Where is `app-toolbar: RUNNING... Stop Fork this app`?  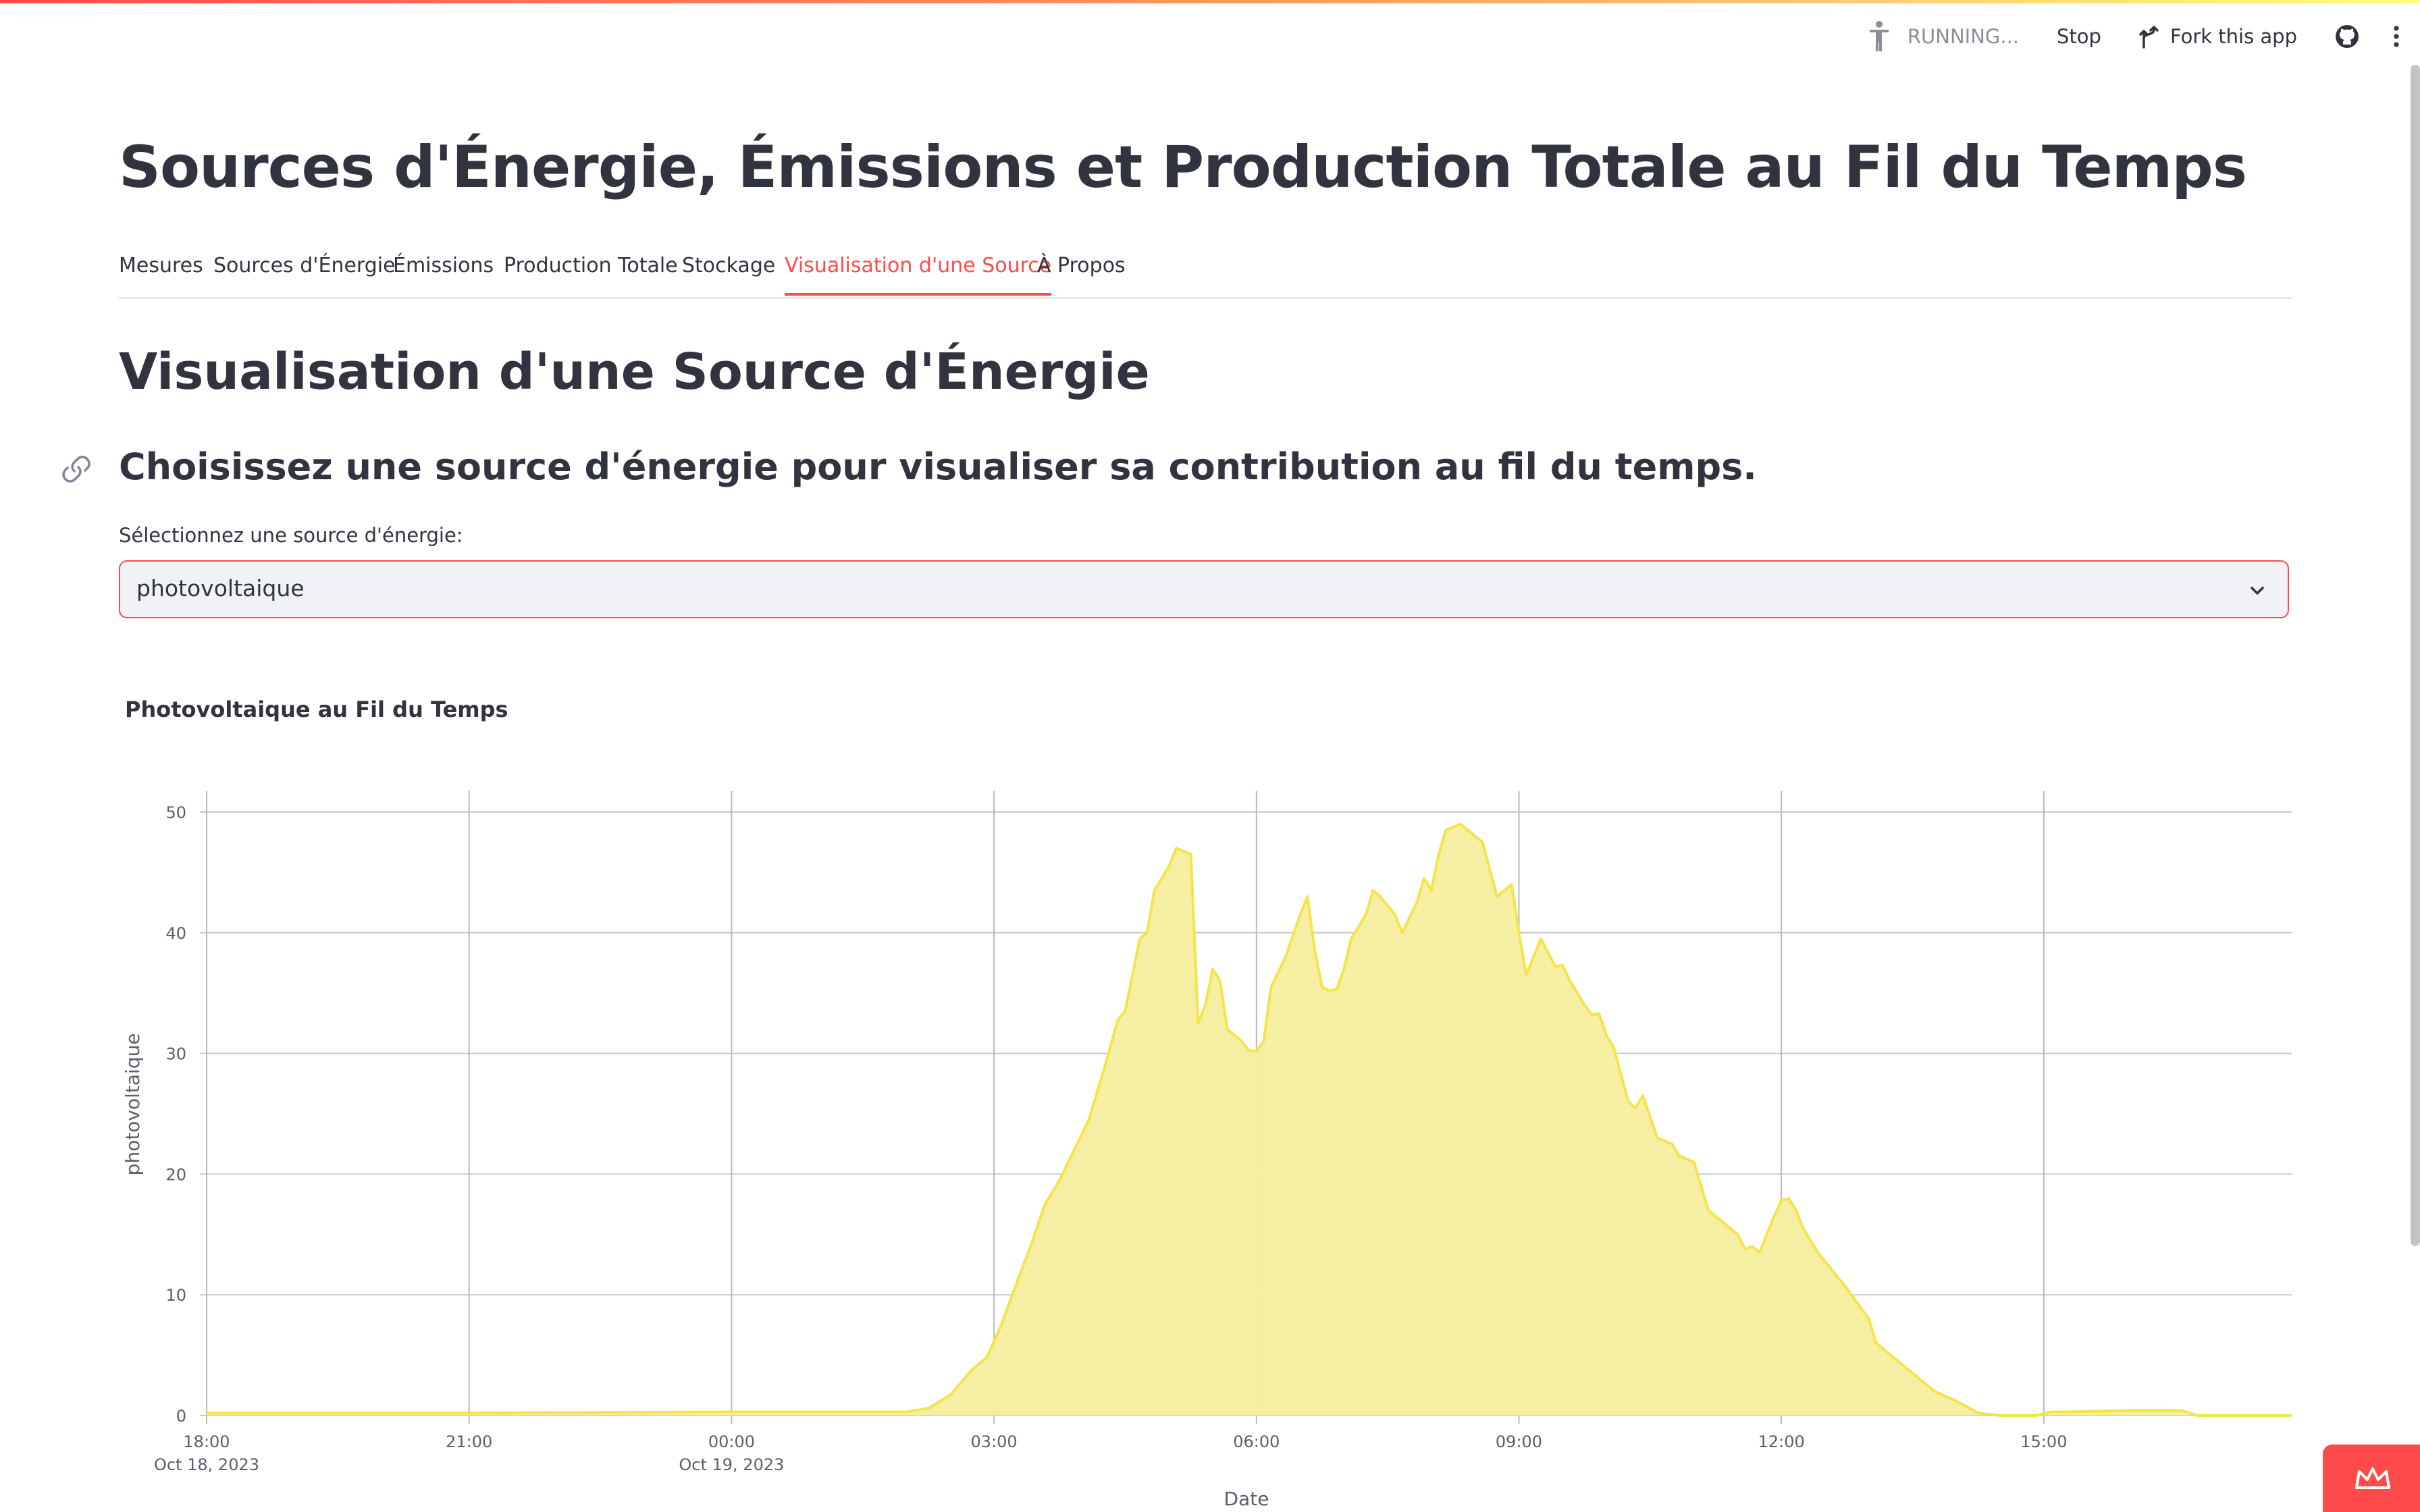
app-toolbar: RUNNING... Stop Fork this app is located at coordinates (2143, 36).